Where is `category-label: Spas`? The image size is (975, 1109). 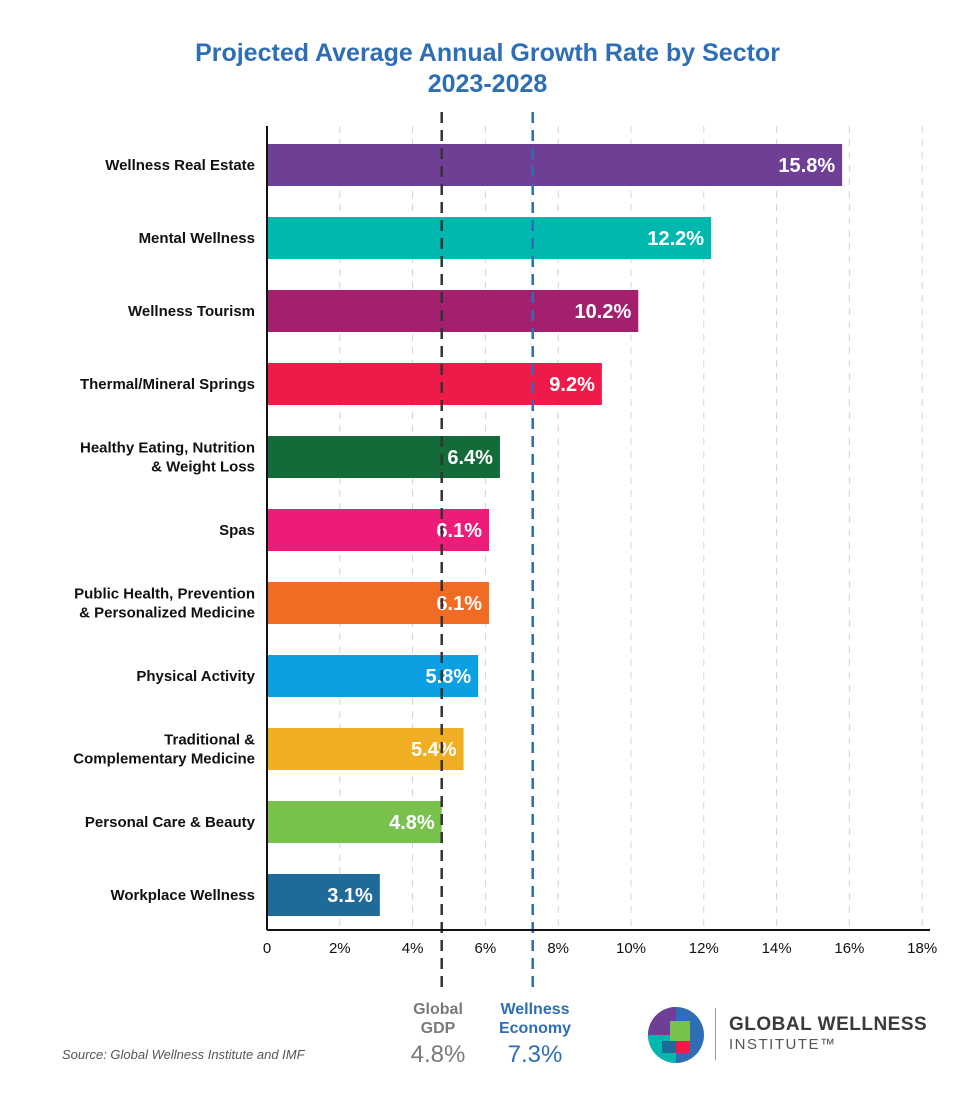
category-label: Spas is located at coordinates (237, 530).